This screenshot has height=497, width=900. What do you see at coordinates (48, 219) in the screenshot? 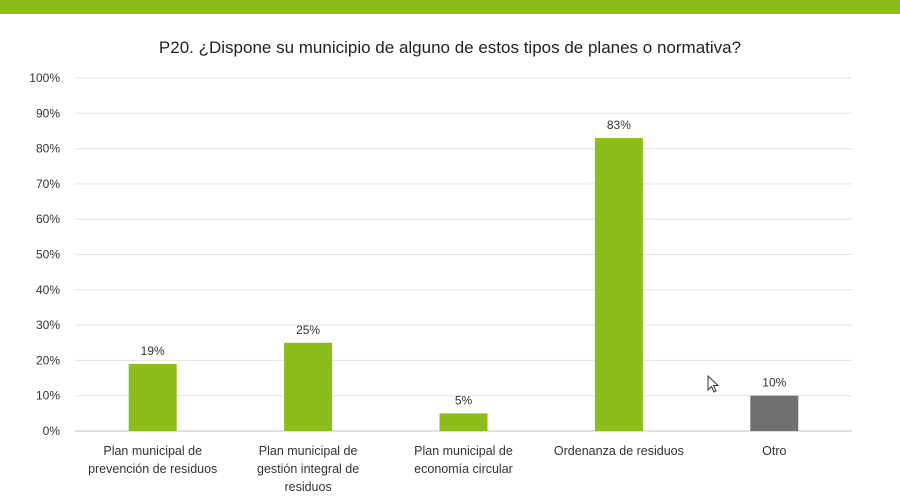
I see `y-tick-label: 60%` at bounding box center [48, 219].